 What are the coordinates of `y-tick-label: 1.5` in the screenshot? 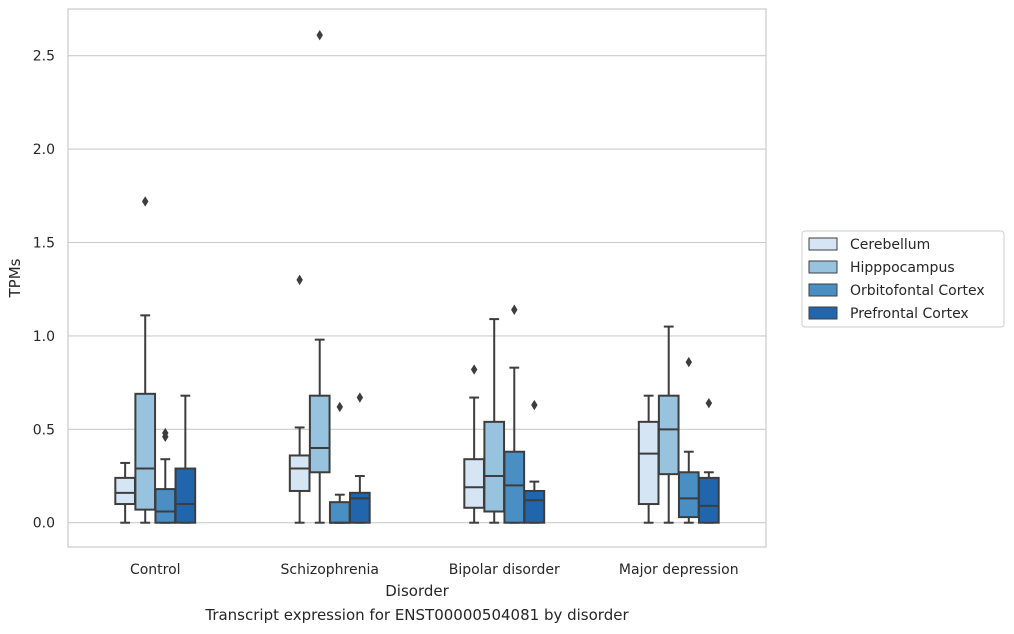 It's located at (44, 244).